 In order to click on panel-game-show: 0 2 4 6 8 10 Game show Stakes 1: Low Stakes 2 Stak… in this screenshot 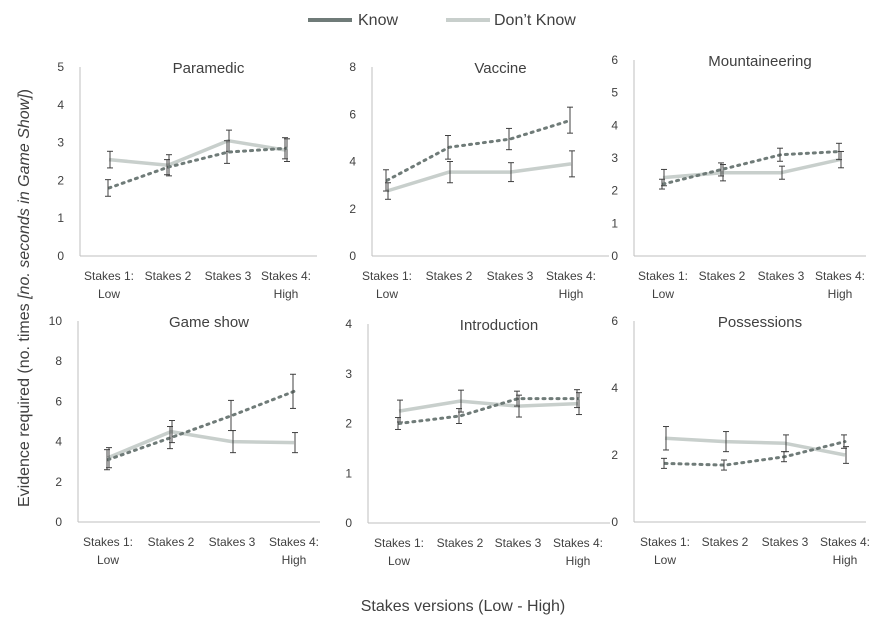, I will do `click(184, 440)`.